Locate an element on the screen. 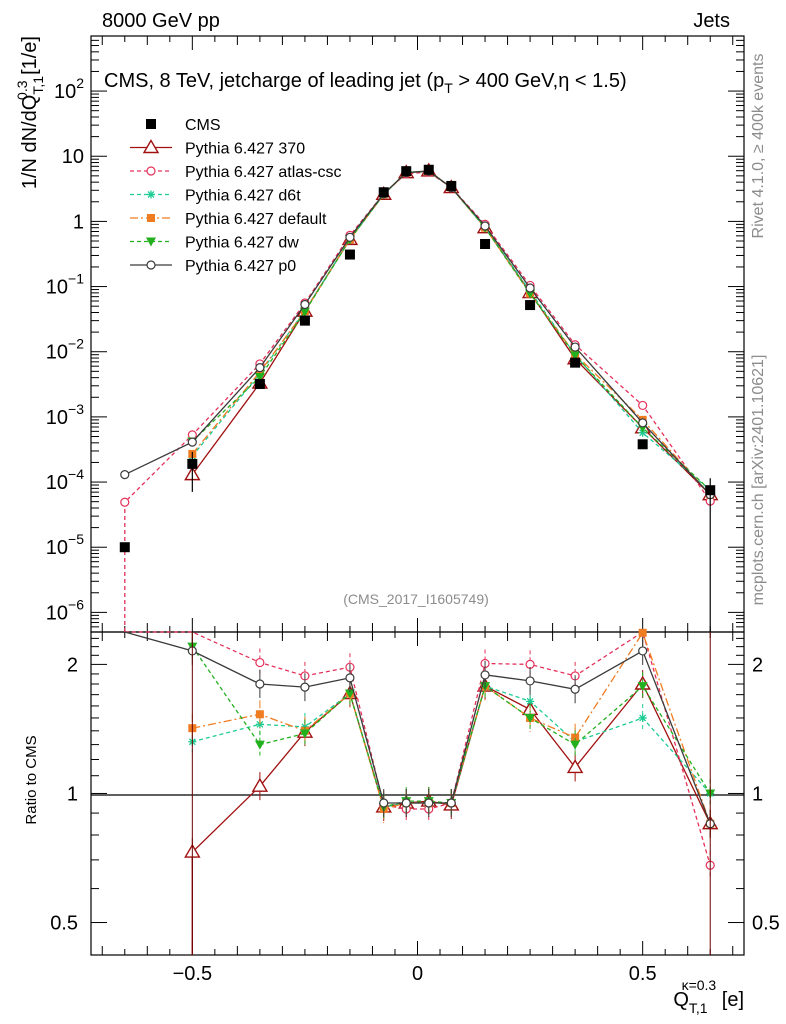 The width and height of the screenshot is (786, 1024). series-ratio-line is located at coordinates (417, 727).